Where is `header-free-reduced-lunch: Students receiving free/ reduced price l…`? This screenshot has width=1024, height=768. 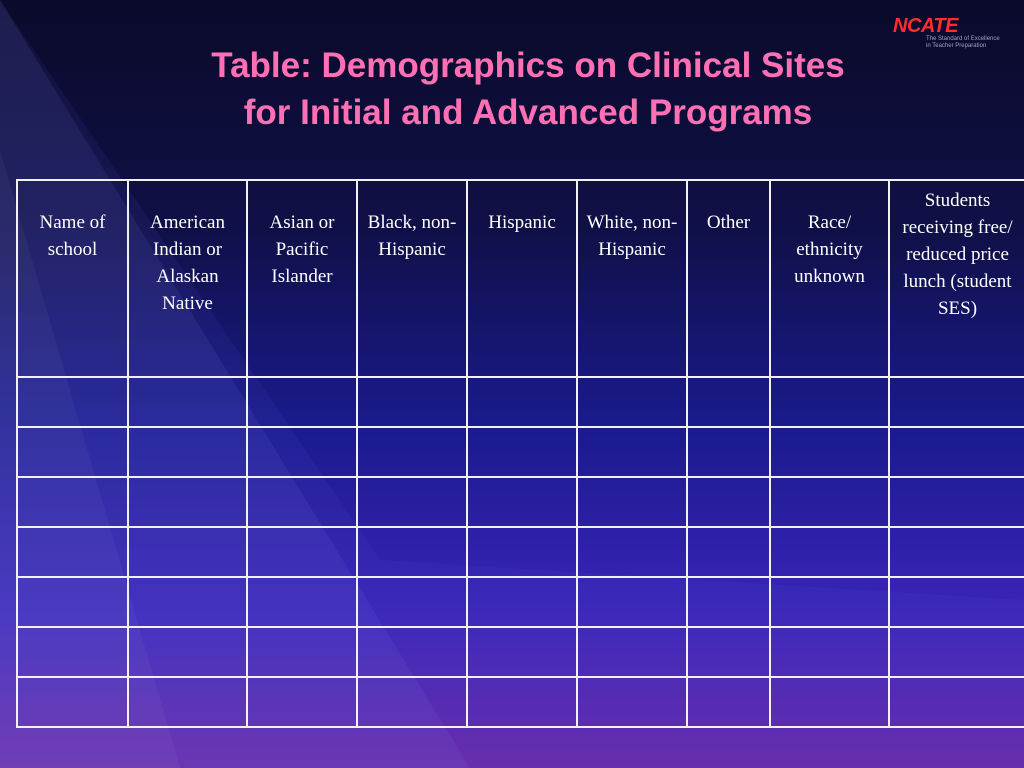 header-free-reduced-lunch: Students receiving free/ reduced price l… is located at coordinates (956, 278).